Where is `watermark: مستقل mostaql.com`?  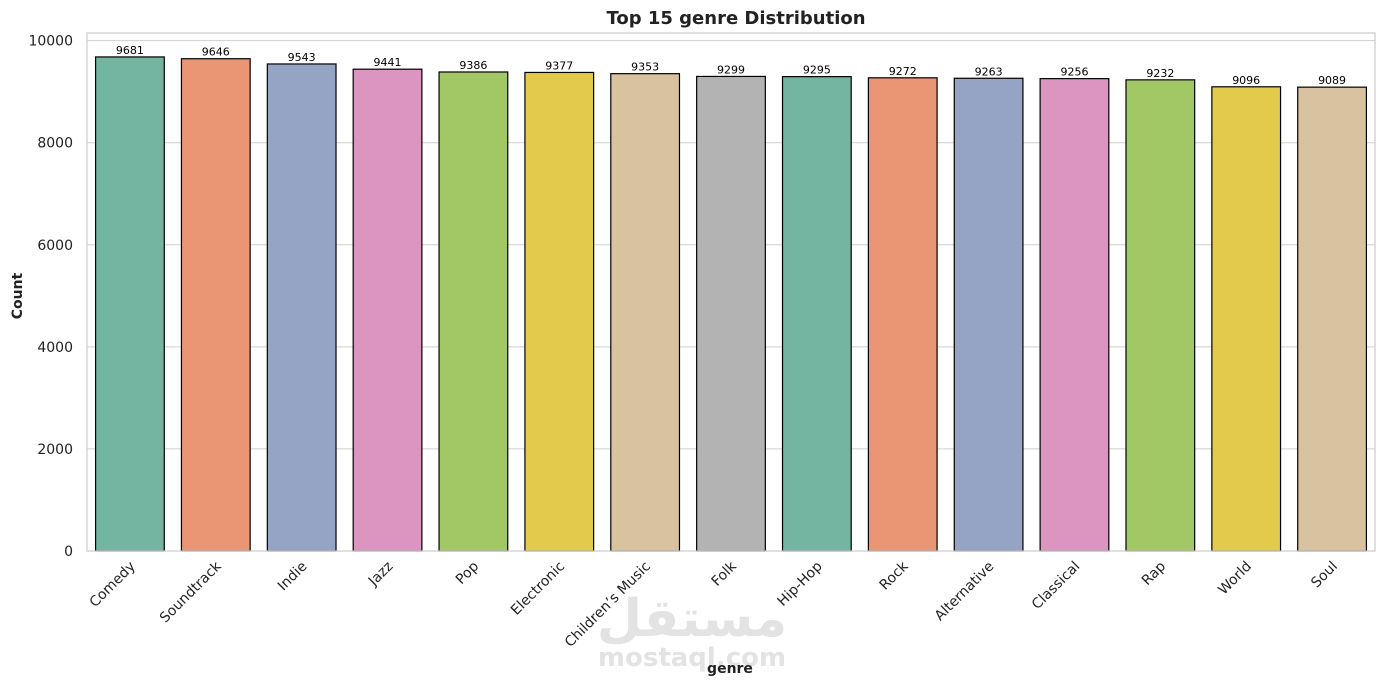 watermark: مستقل mostaql.com is located at coordinates (692, 631).